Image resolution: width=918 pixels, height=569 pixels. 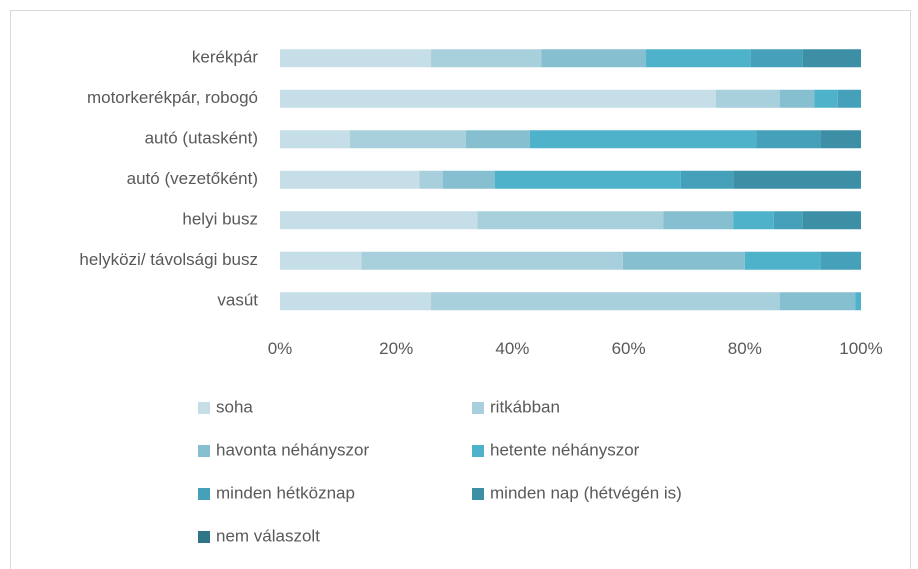 I want to click on legend-label: minden nap (hétvégén is), so click(x=586, y=492).